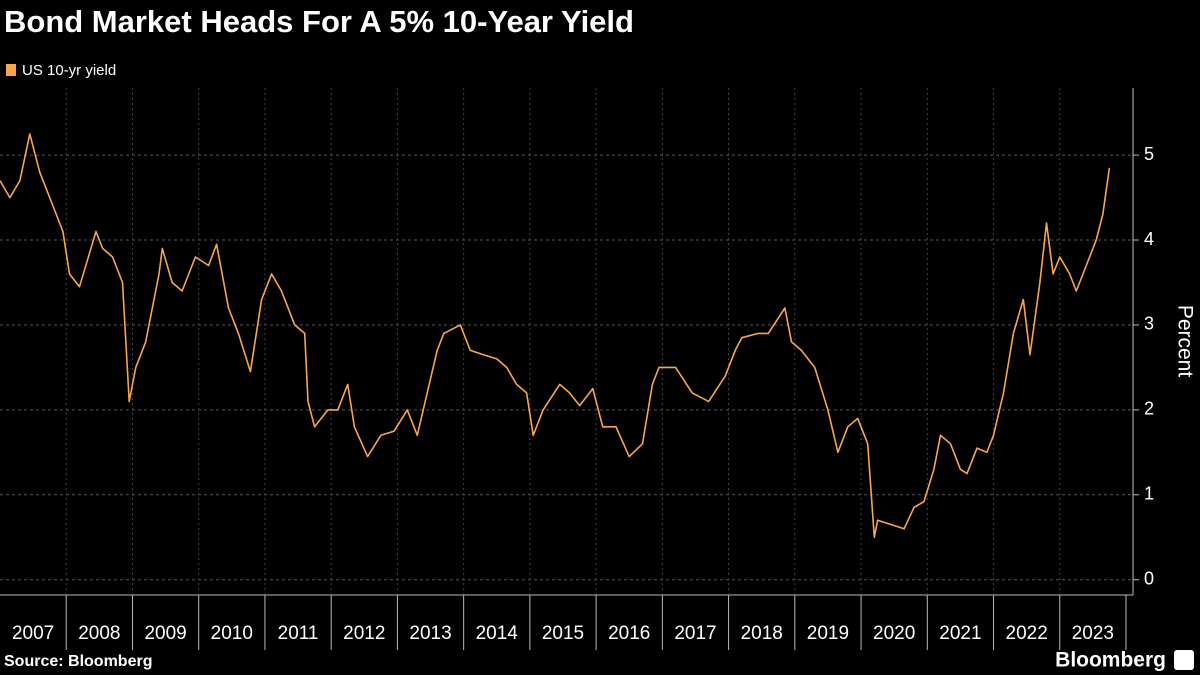  I want to click on x-tick-label: 2021, so click(960, 633).